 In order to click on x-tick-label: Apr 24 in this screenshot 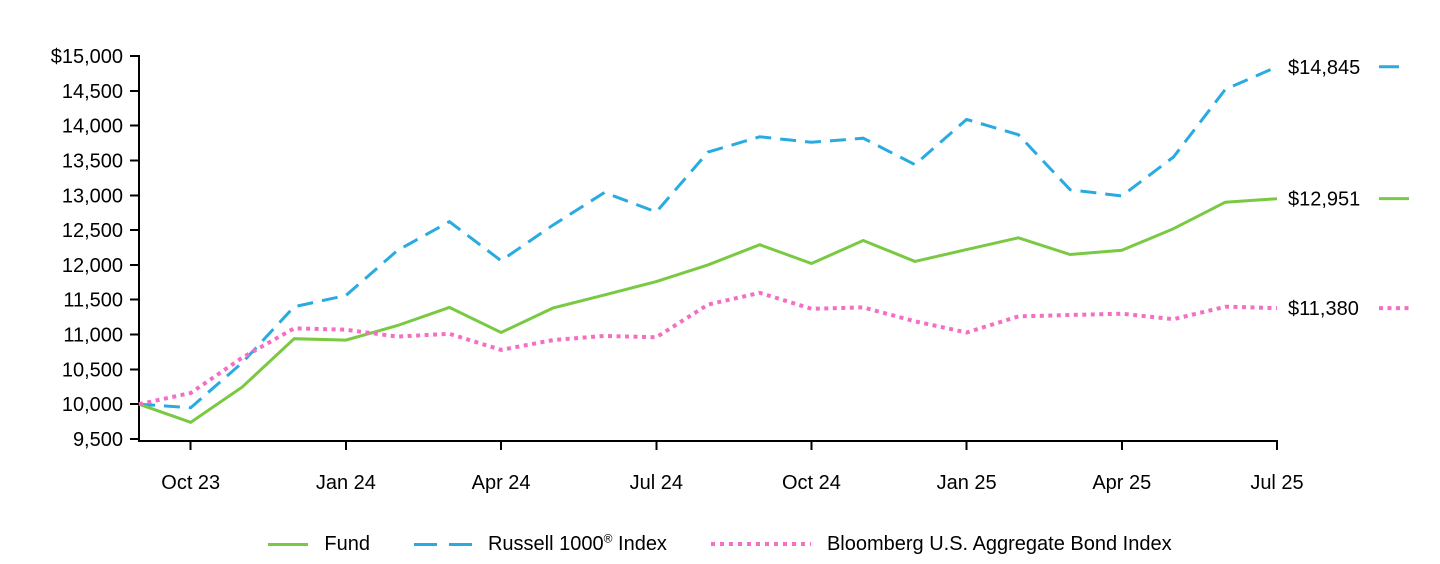, I will do `click(501, 483)`.